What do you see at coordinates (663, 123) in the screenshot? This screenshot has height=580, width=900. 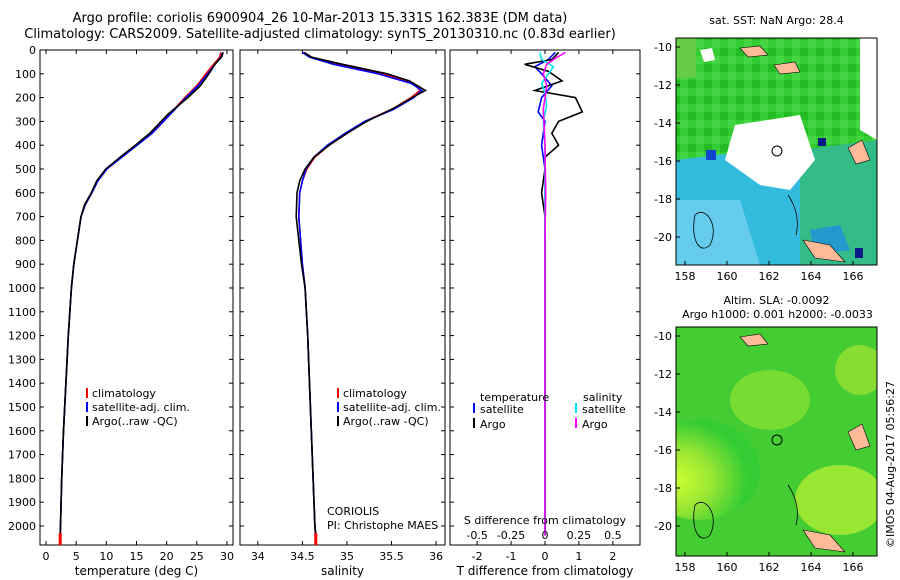 I see `sst-map-ytick-label: -14` at bounding box center [663, 123].